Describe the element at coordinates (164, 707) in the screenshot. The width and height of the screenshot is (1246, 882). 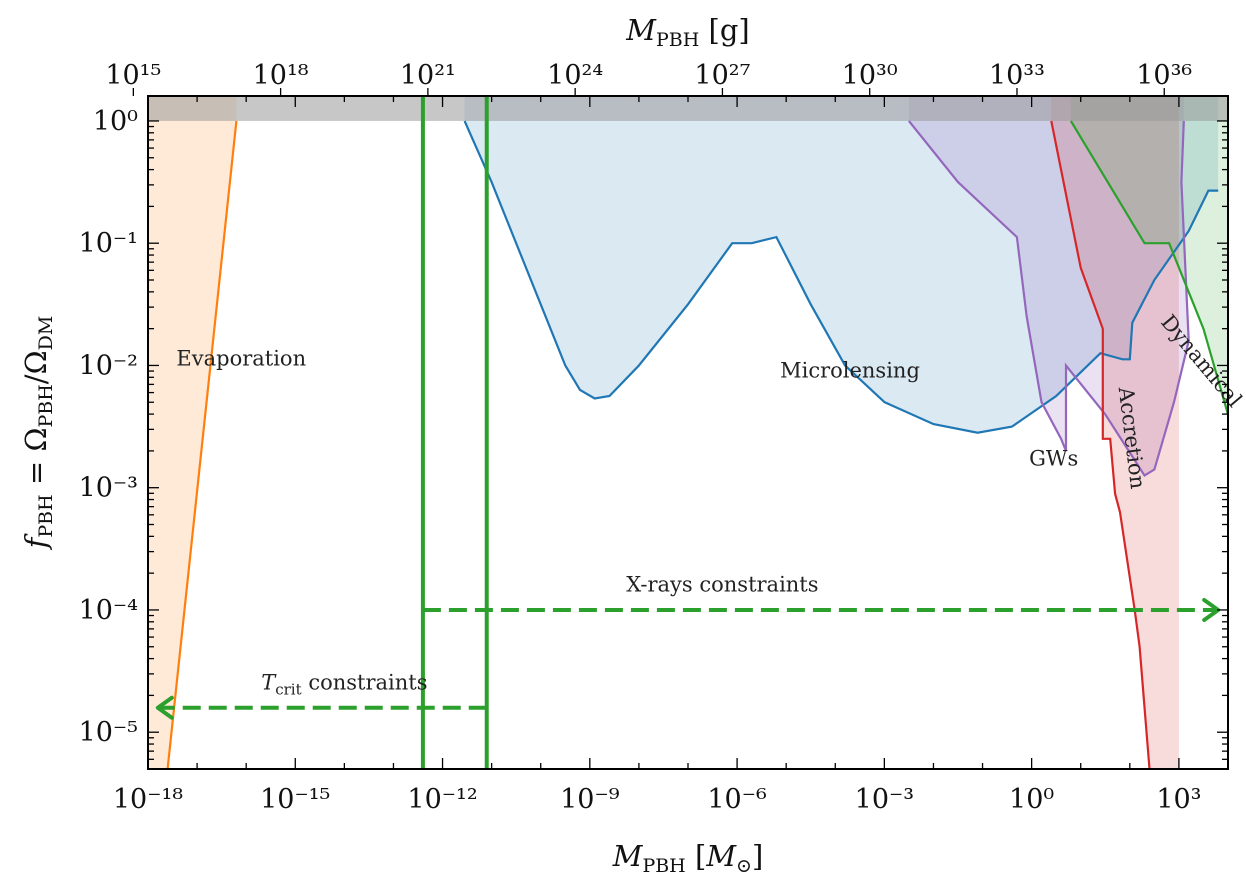
I see `arrow-head` at that location.